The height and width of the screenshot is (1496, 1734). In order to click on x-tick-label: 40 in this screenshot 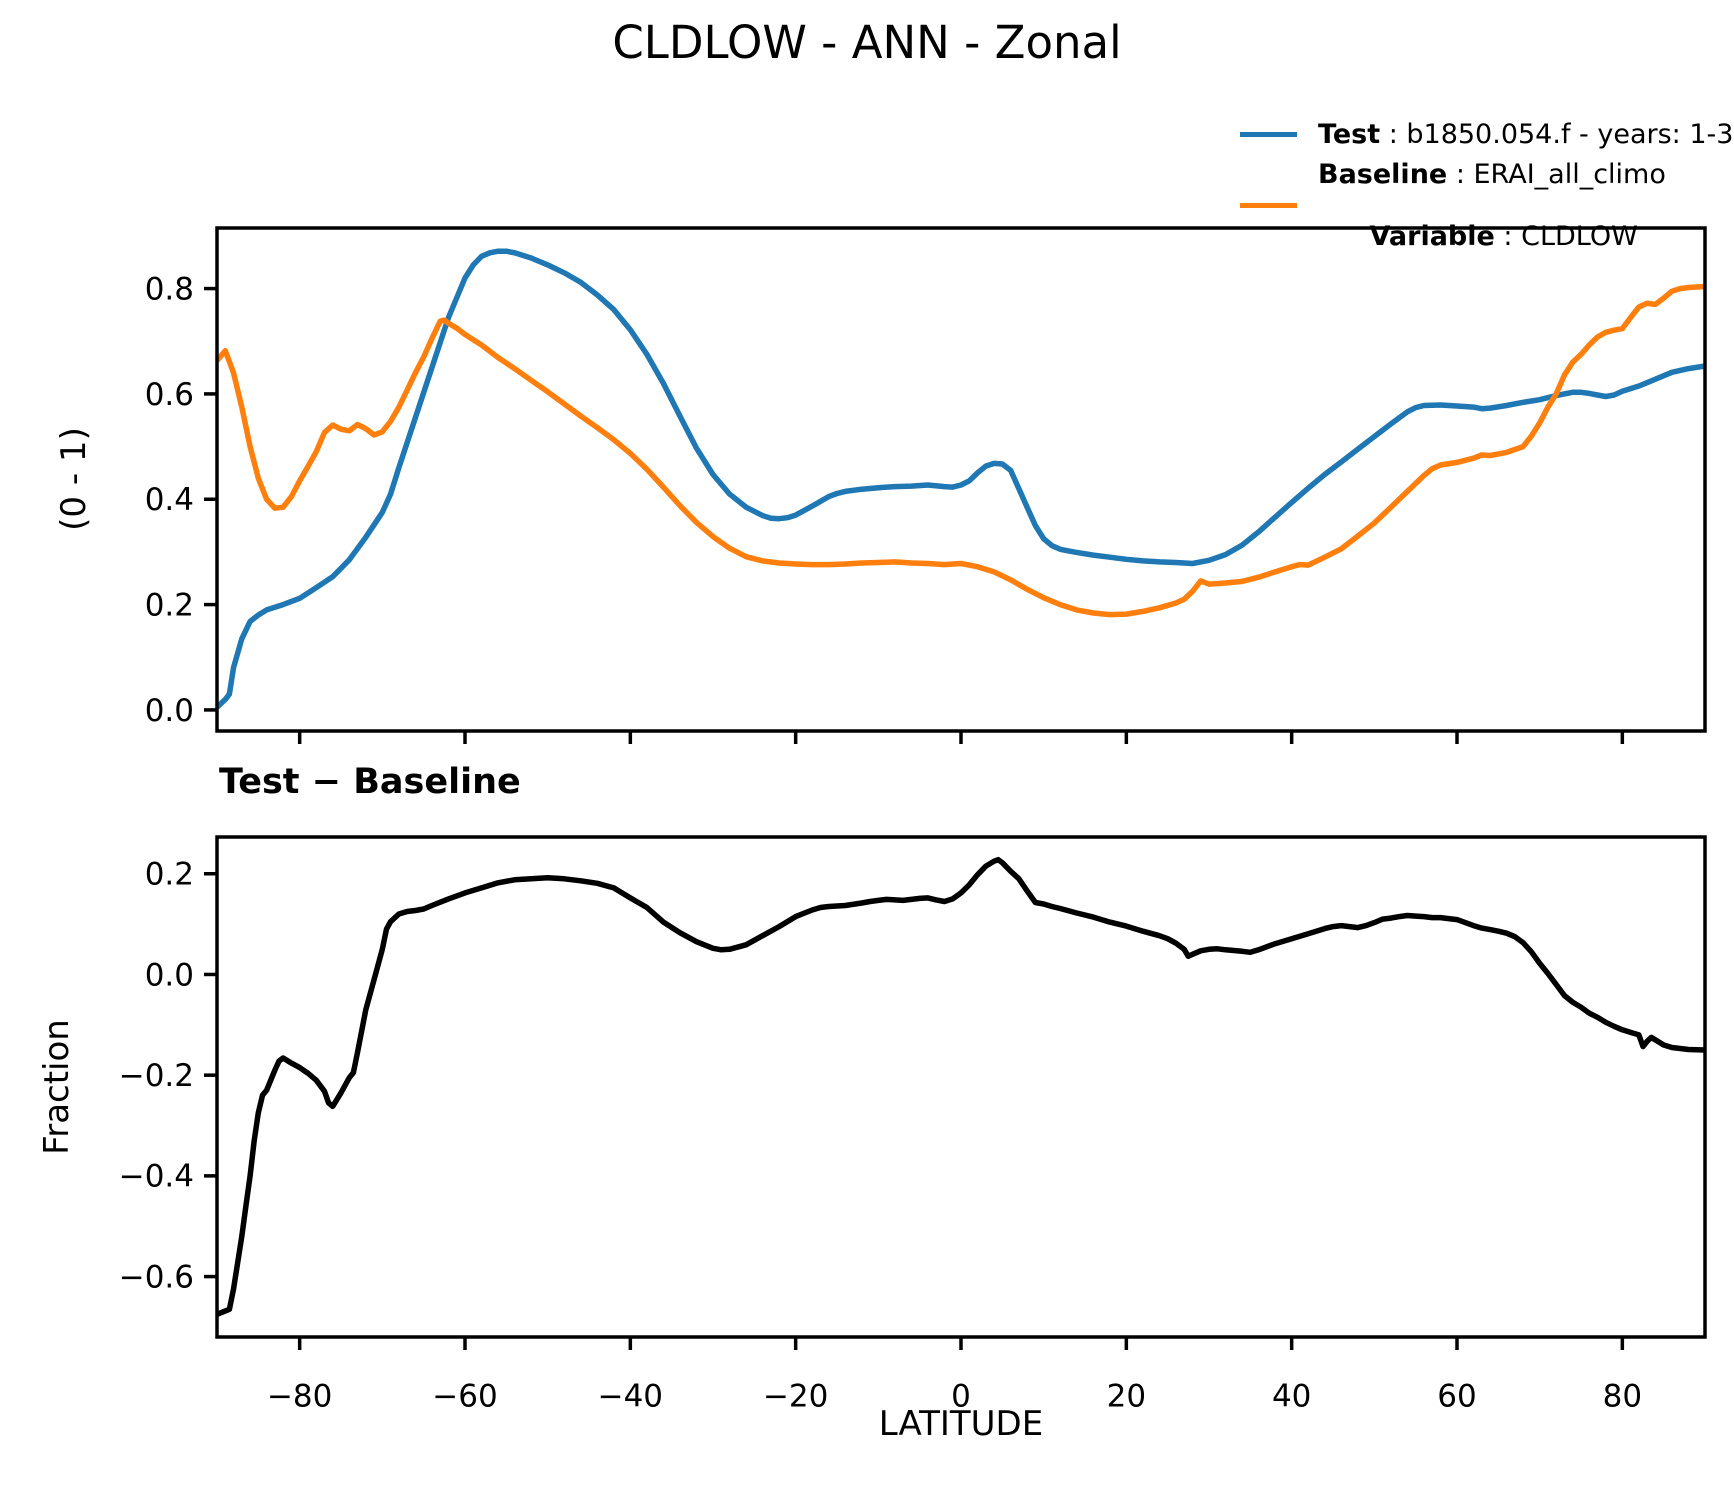, I will do `click(1291, 1396)`.